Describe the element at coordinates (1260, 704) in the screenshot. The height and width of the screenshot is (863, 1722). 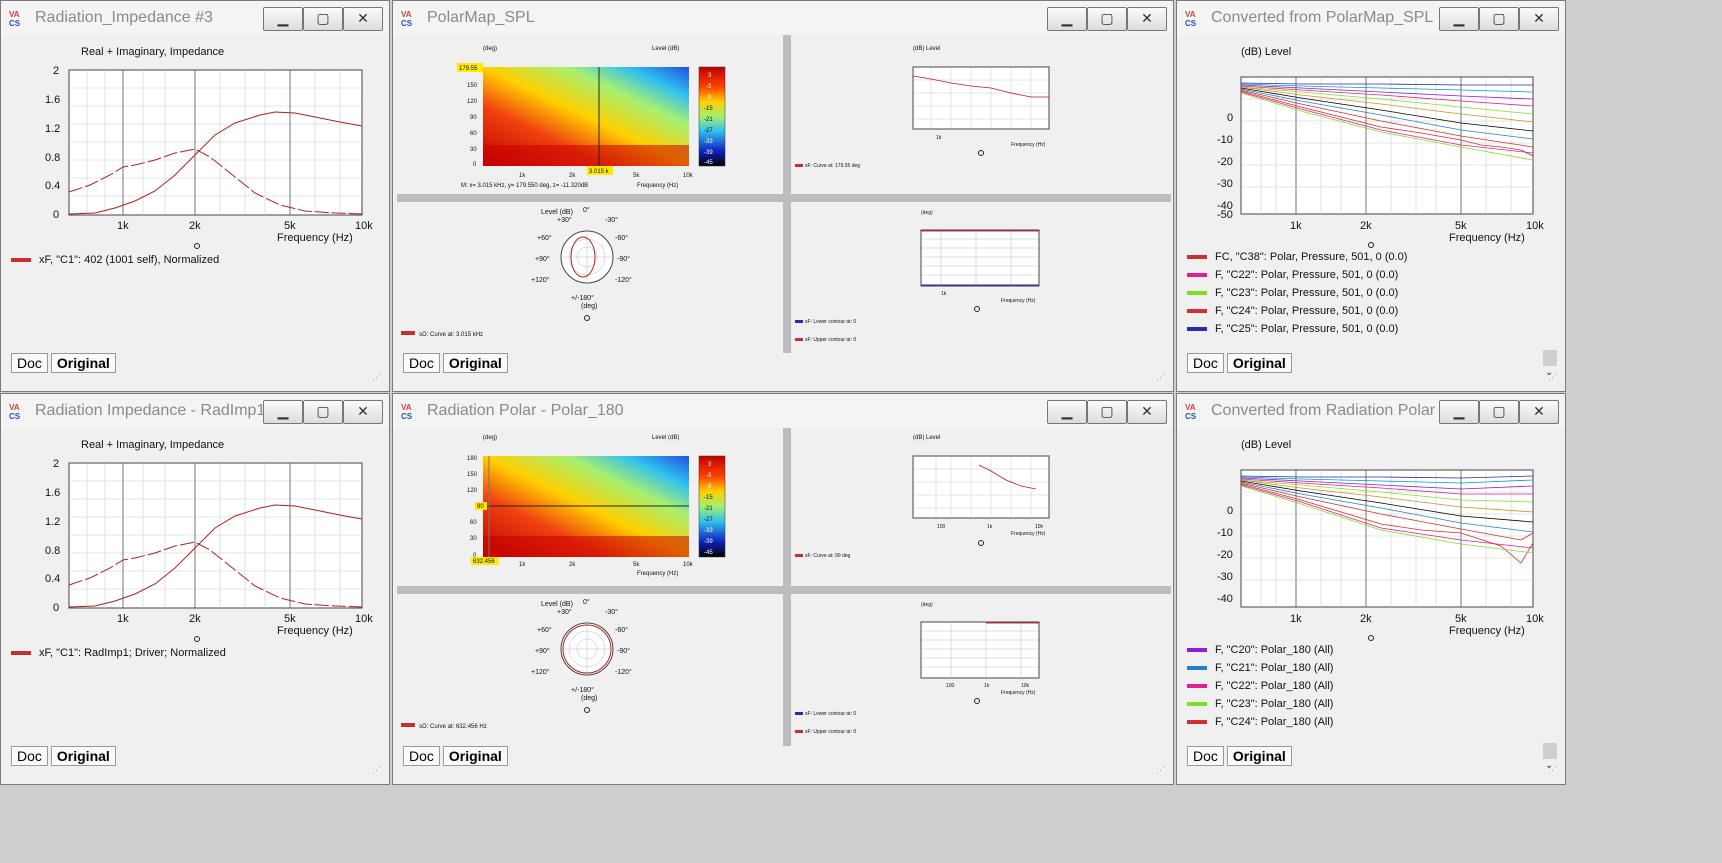
I see `legend-item: F, "C23": Polar_180 (All)` at that location.